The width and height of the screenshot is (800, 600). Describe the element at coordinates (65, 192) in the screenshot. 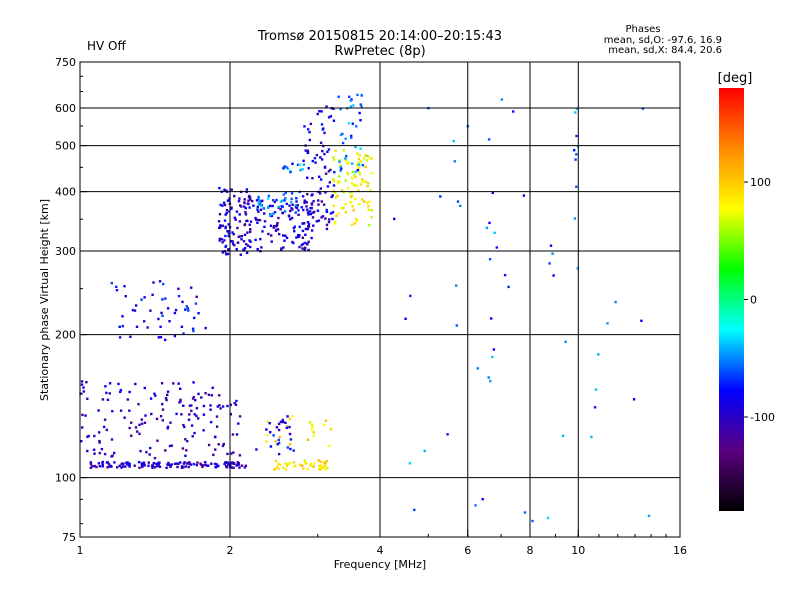

I see `y-tick-label: 400` at that location.